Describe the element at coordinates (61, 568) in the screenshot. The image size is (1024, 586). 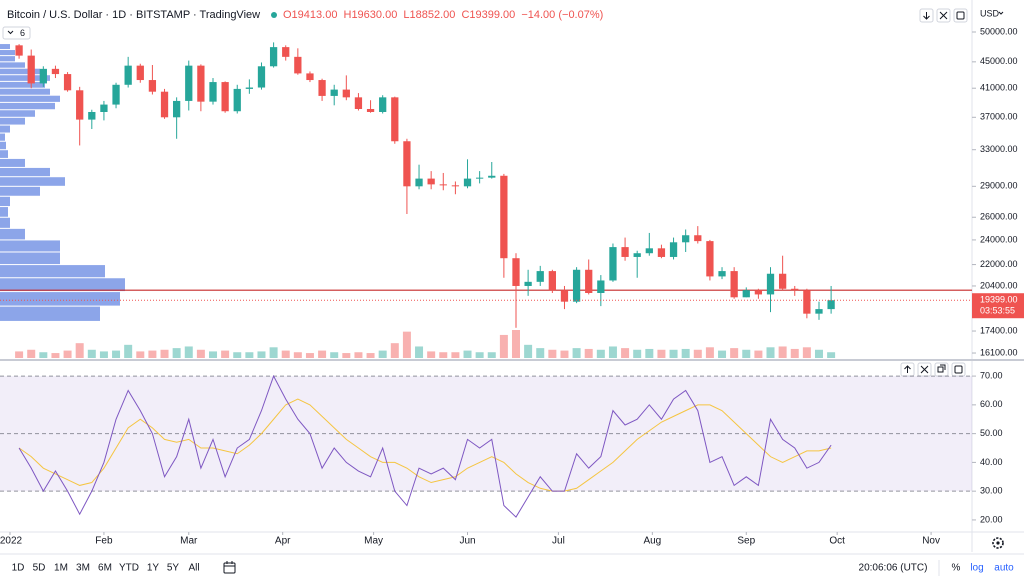
I see `range-button: 1M` at that location.